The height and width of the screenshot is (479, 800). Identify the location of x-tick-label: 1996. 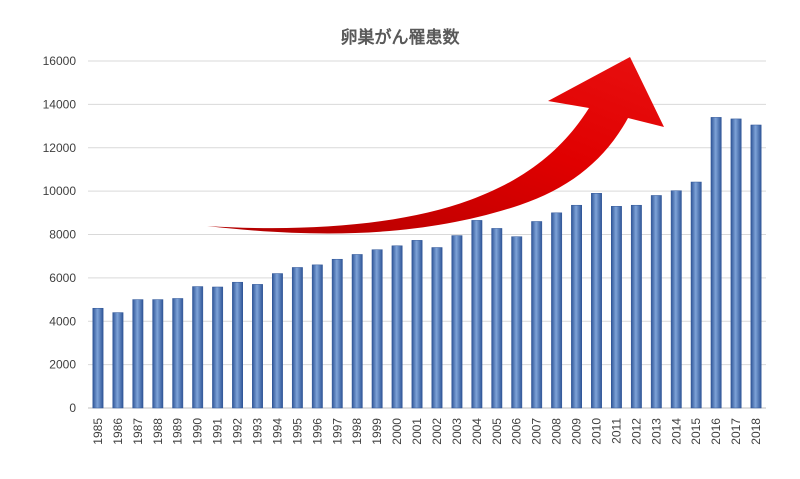
(317, 431).